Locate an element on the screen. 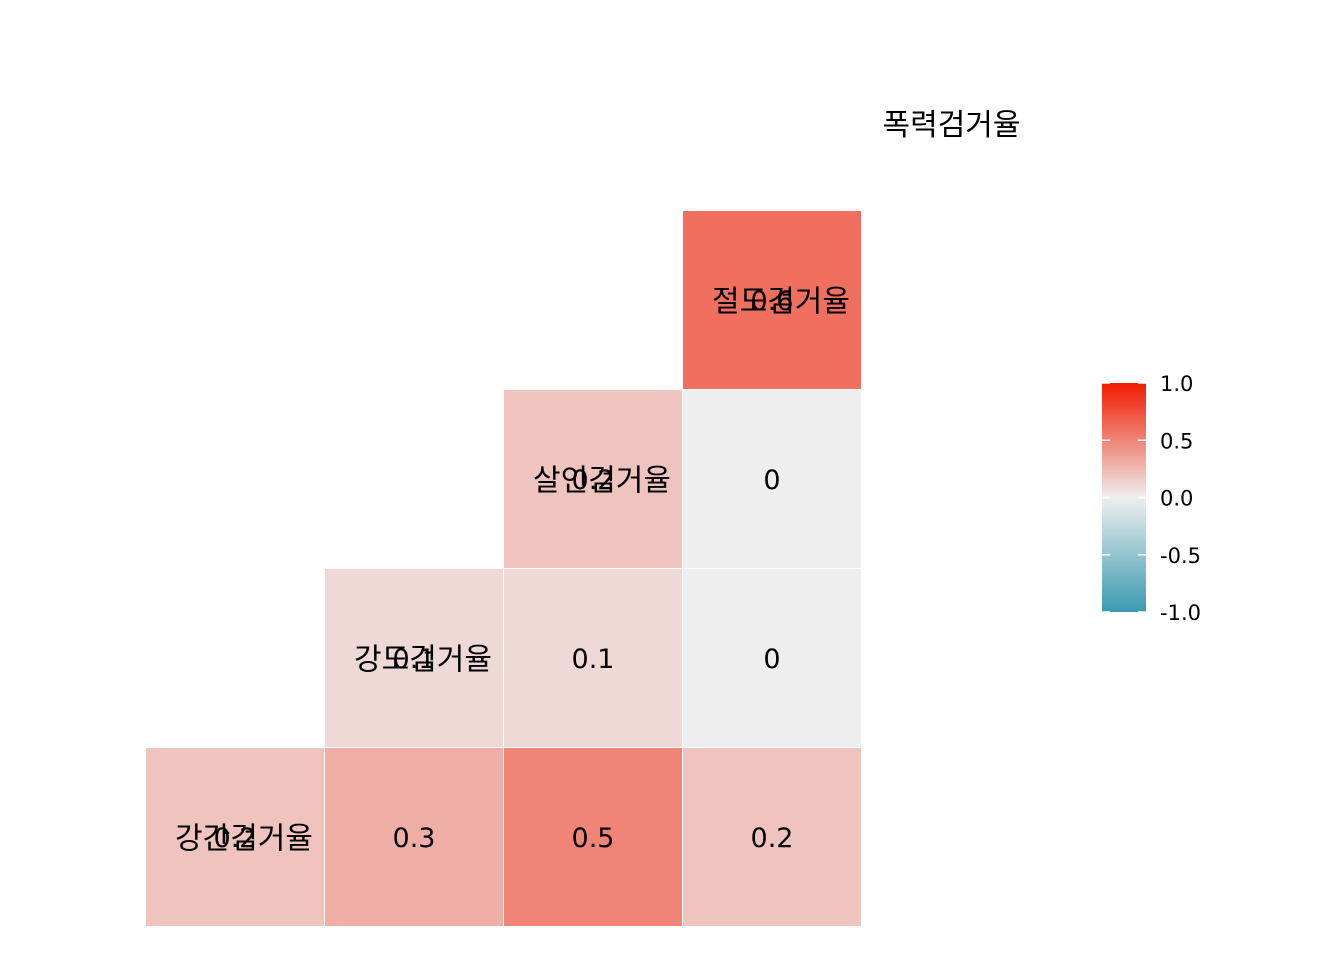 This screenshot has width=1344, height=960. heatmap-cell-value: 0.6 is located at coordinates (772, 301).